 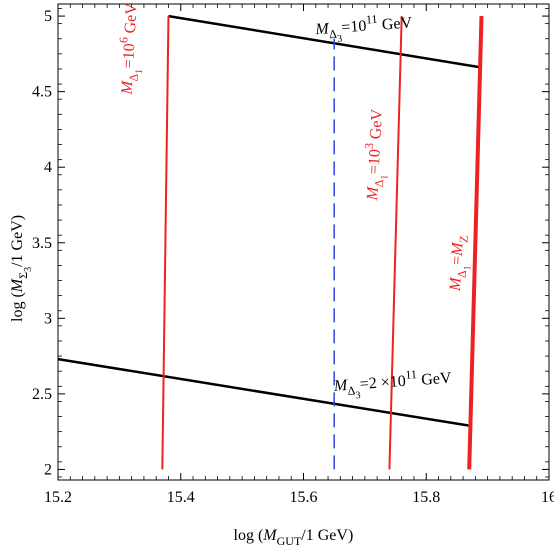 I want to click on x-tick-label: 15.8, so click(x=426, y=497).